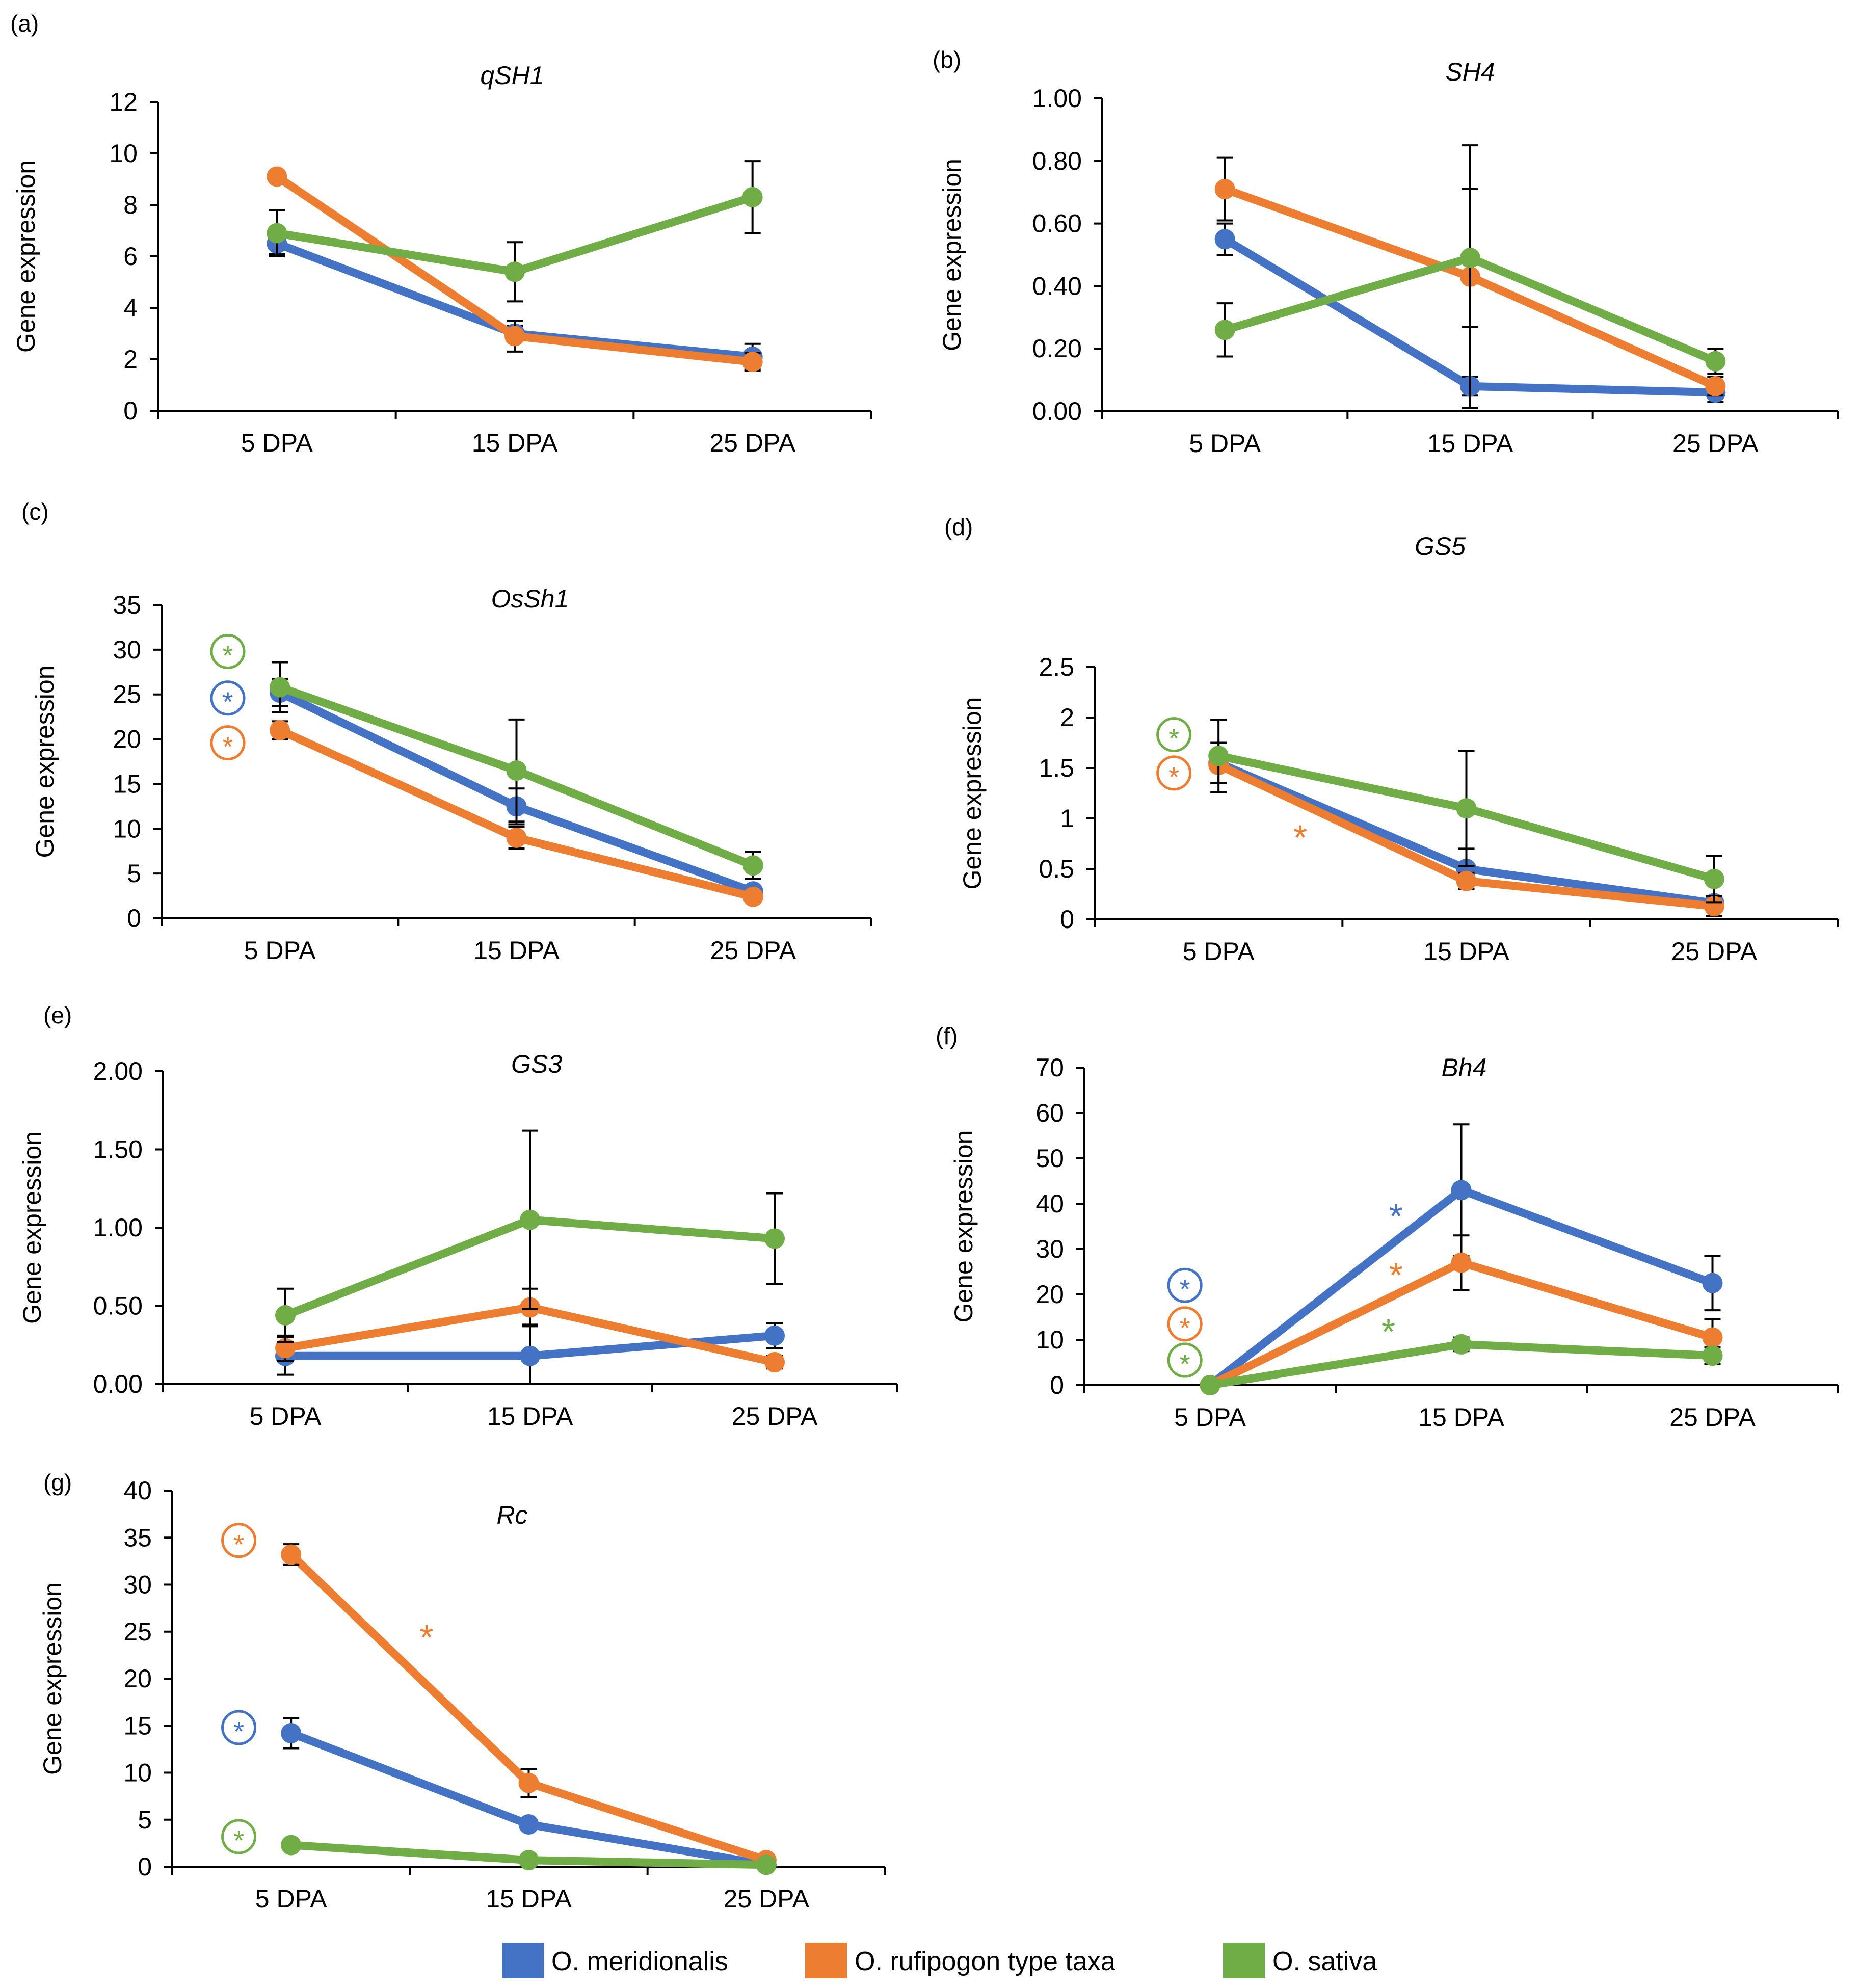 The height and width of the screenshot is (1988, 1860). Describe the element at coordinates (639, 1961) in the screenshot. I see `legend-label-meridionalis: O. meridionalis` at that location.